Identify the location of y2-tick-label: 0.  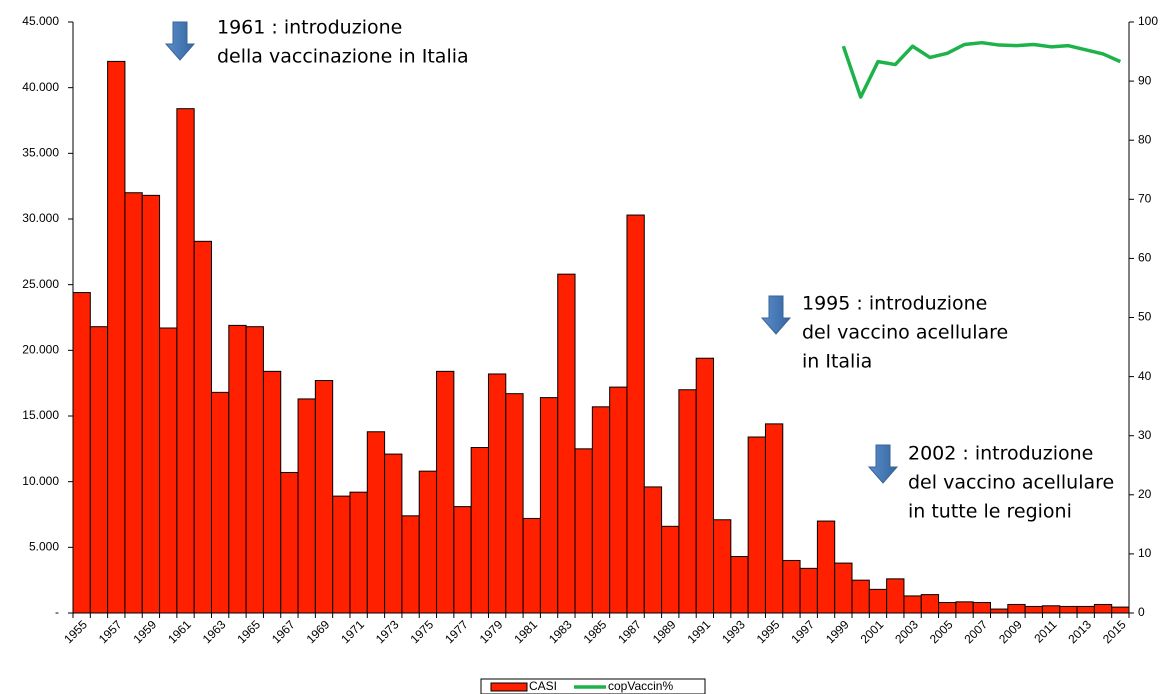
(1141, 612).